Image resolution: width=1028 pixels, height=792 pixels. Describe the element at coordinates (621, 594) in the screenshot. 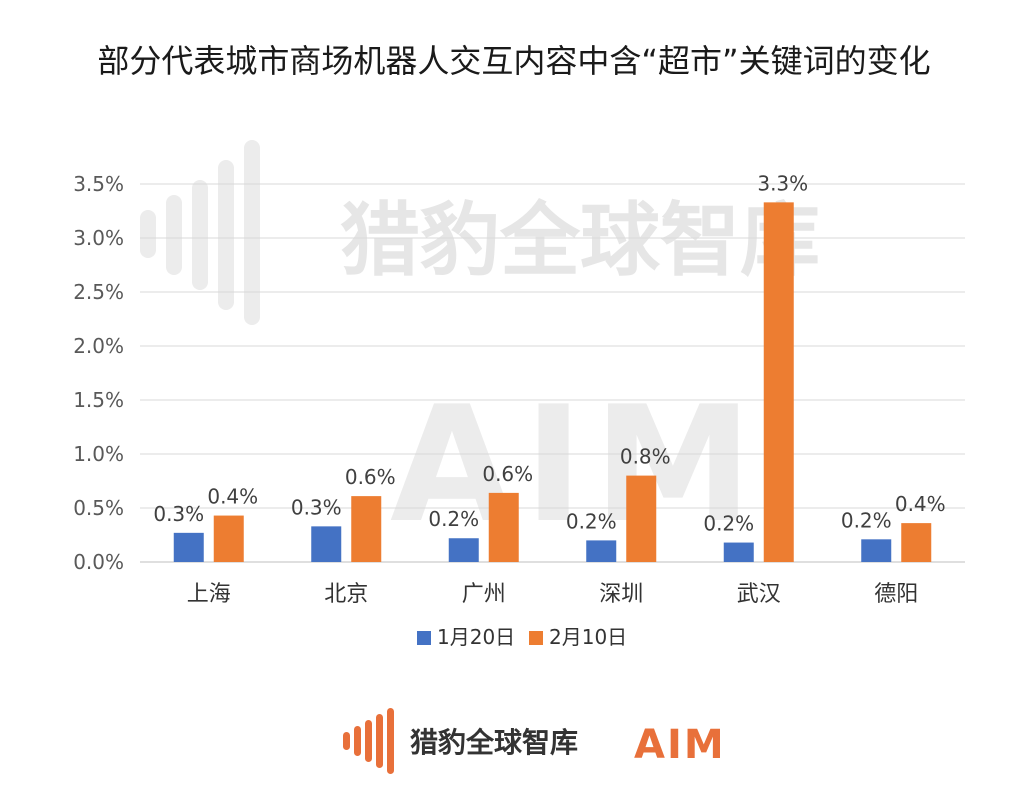

I see `x-tick-label: 深圳` at that location.